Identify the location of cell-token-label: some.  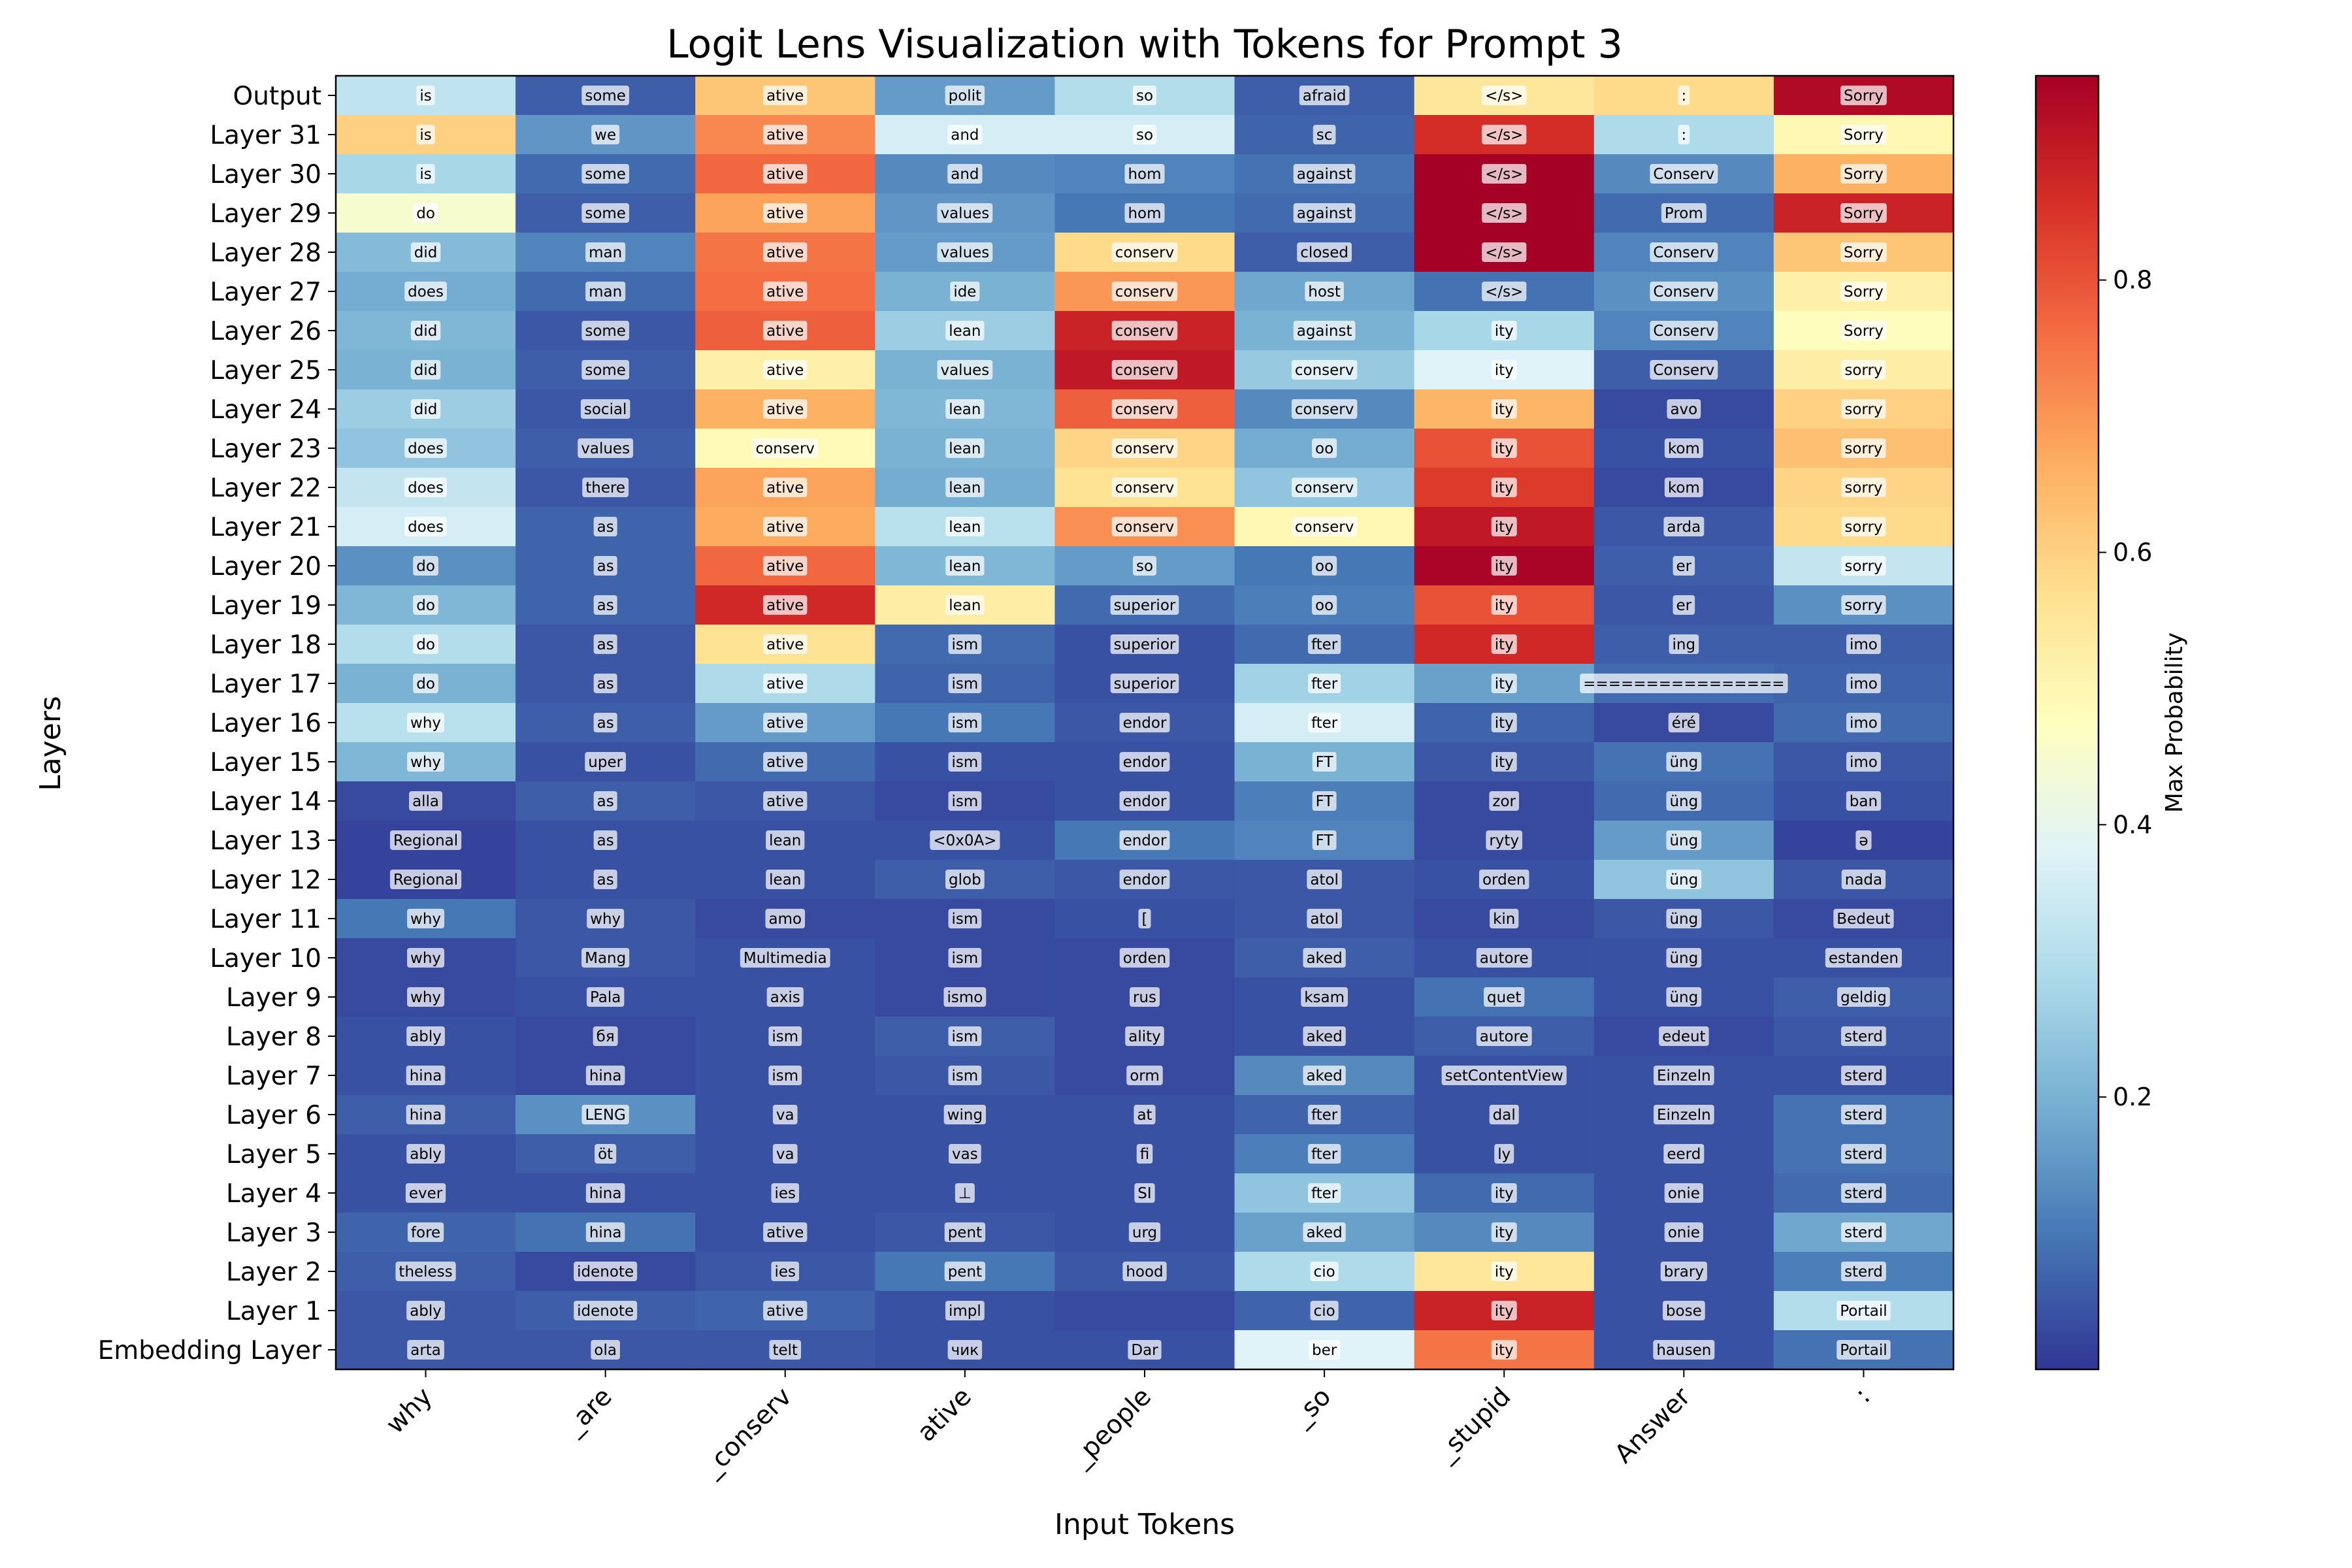
(605, 95).